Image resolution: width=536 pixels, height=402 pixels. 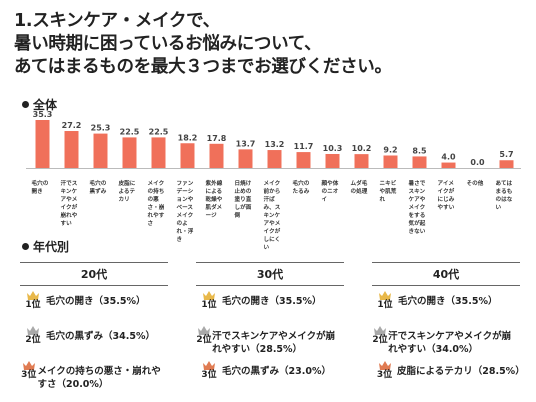 I want to click on category-label: ファンデーションやベースメイクのよれ・浮き, so click(x=185, y=212).